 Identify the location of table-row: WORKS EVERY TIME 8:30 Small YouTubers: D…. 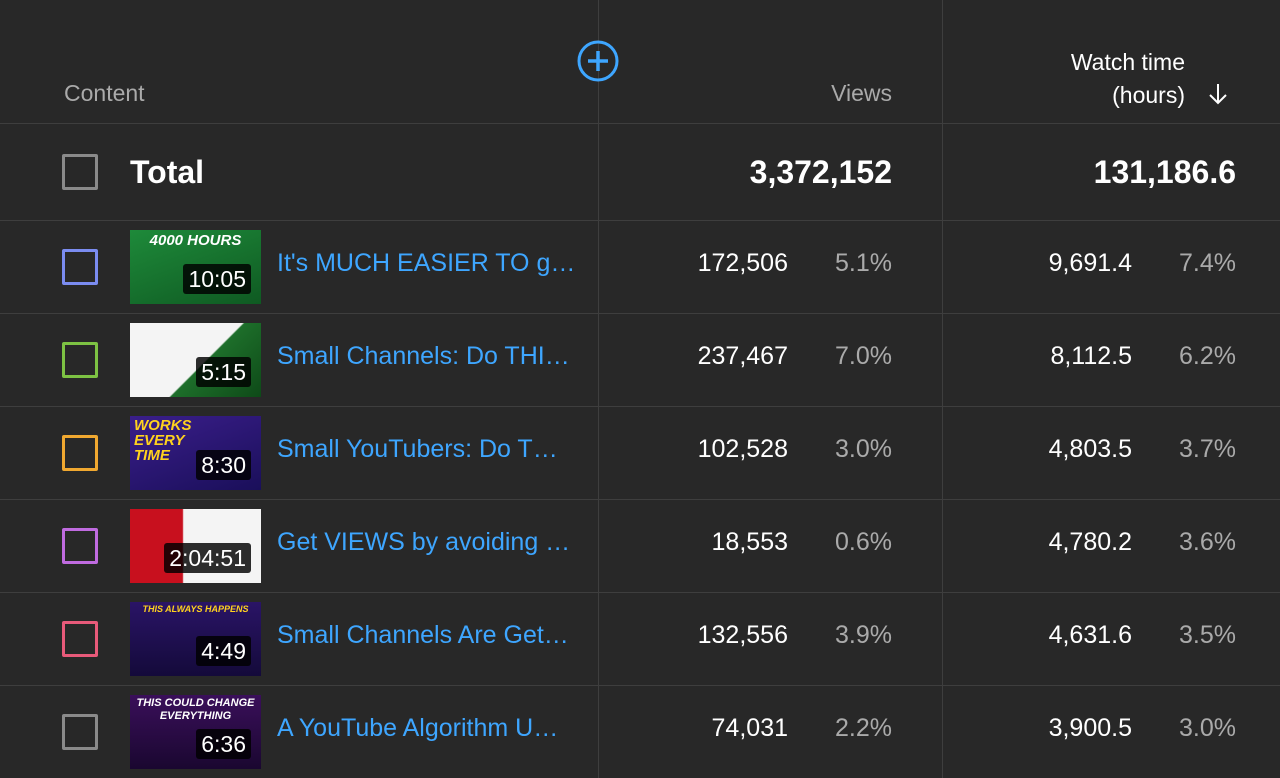
(640, 453).